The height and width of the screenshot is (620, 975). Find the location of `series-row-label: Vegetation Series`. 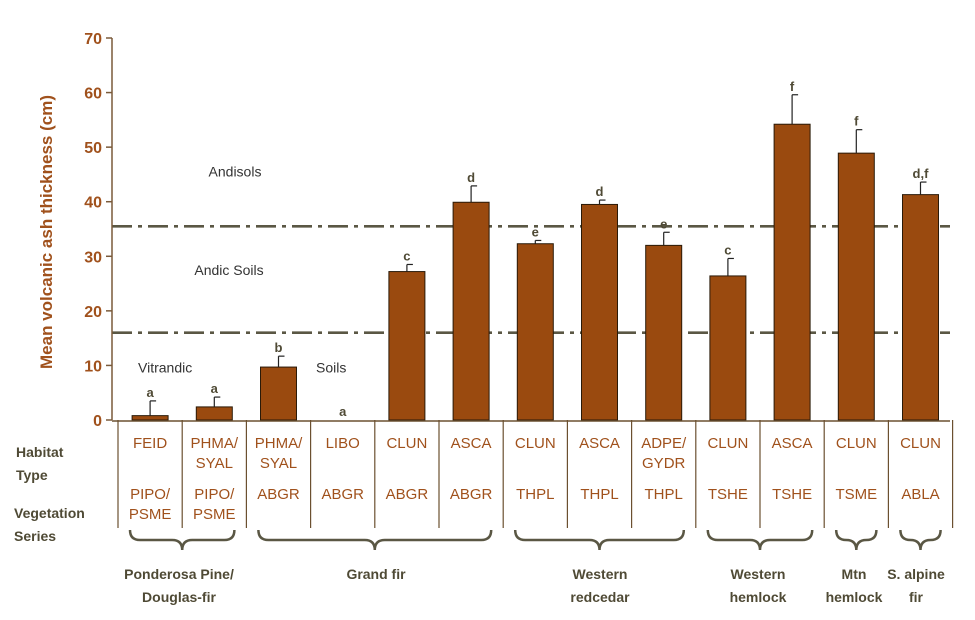

series-row-label: Vegetation Series is located at coordinates (49, 524).